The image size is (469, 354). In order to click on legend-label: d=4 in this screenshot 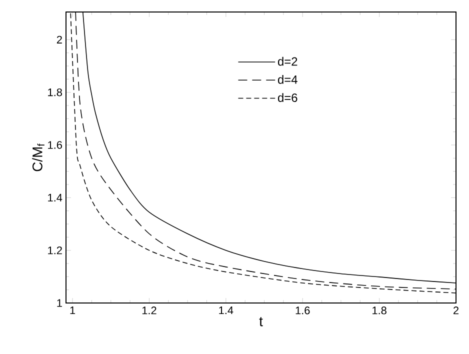, I will do `click(288, 79)`.